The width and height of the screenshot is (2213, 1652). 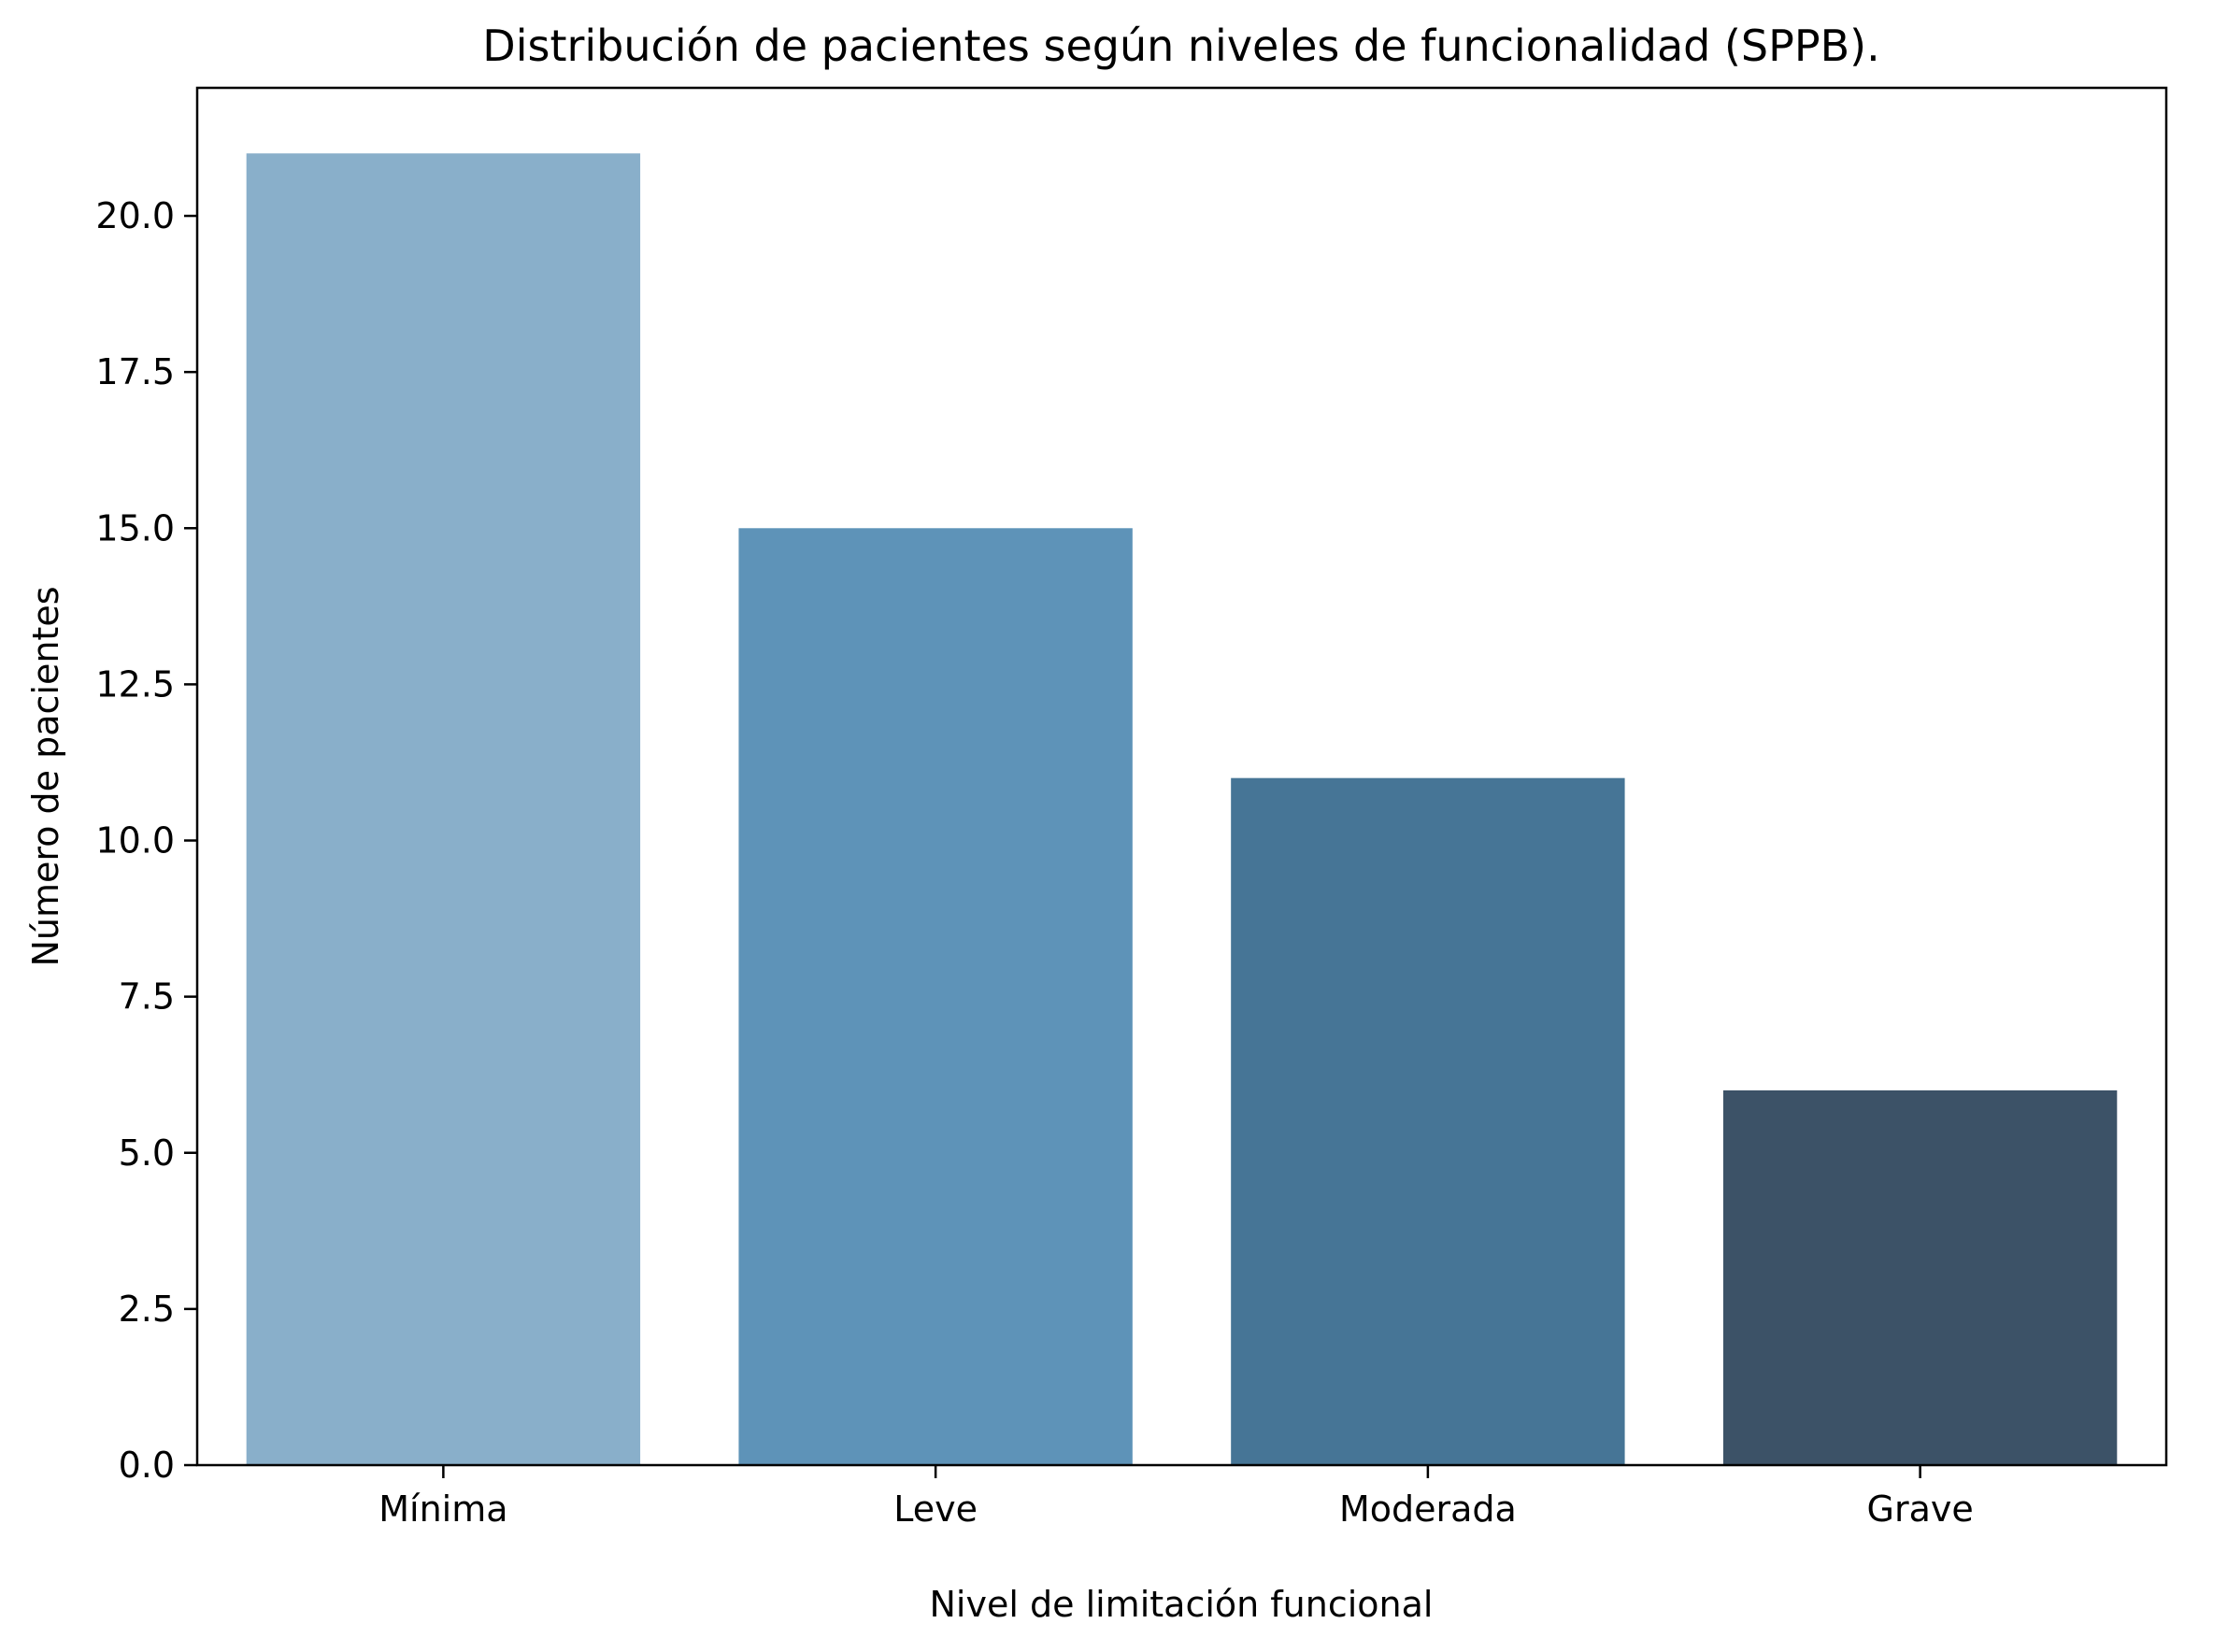 I want to click on y-tick-label-7: 17.5, so click(x=135, y=371).